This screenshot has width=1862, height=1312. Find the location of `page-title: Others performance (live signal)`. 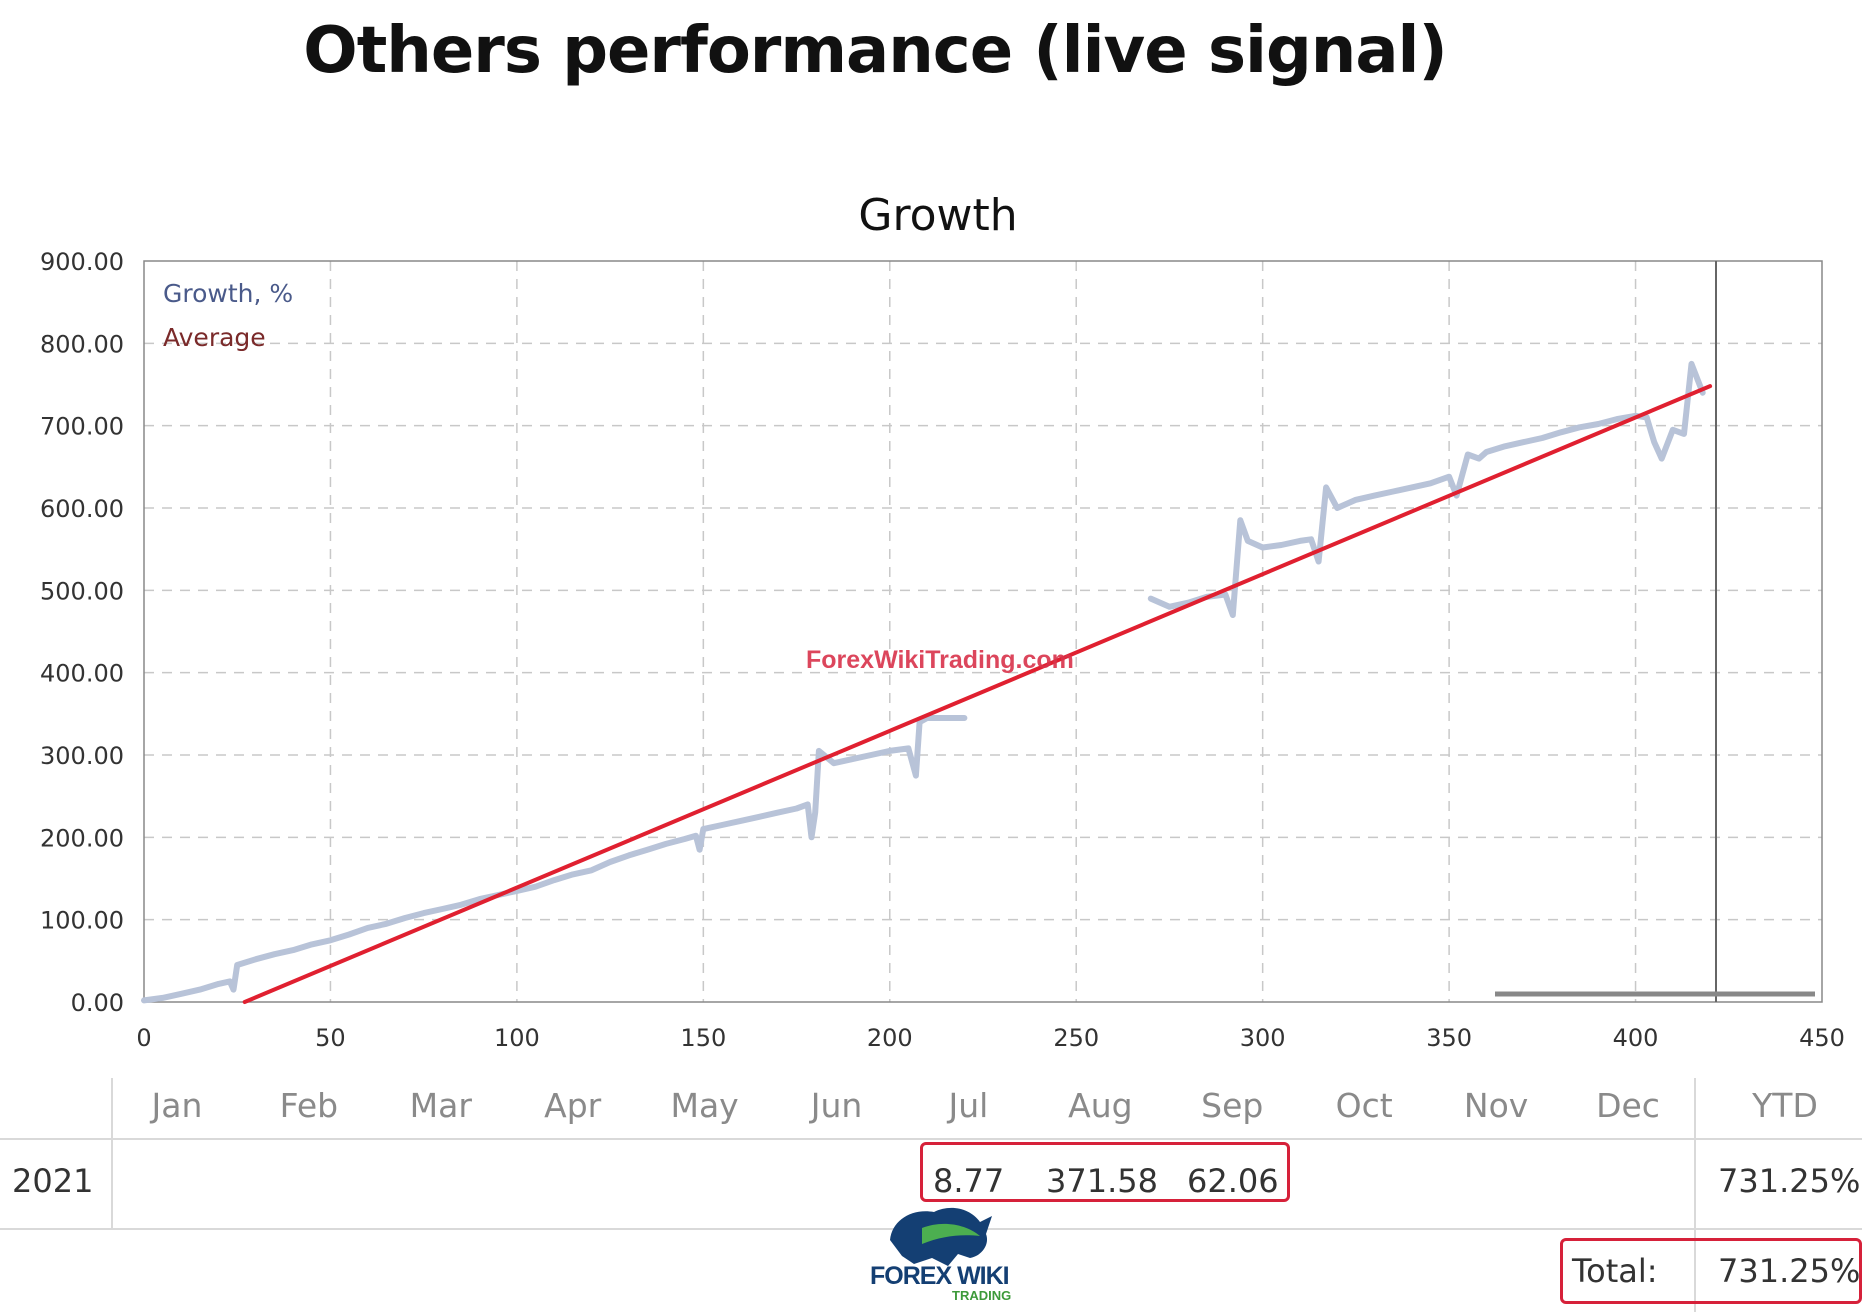

page-title: Others performance (live signal) is located at coordinates (875, 51).